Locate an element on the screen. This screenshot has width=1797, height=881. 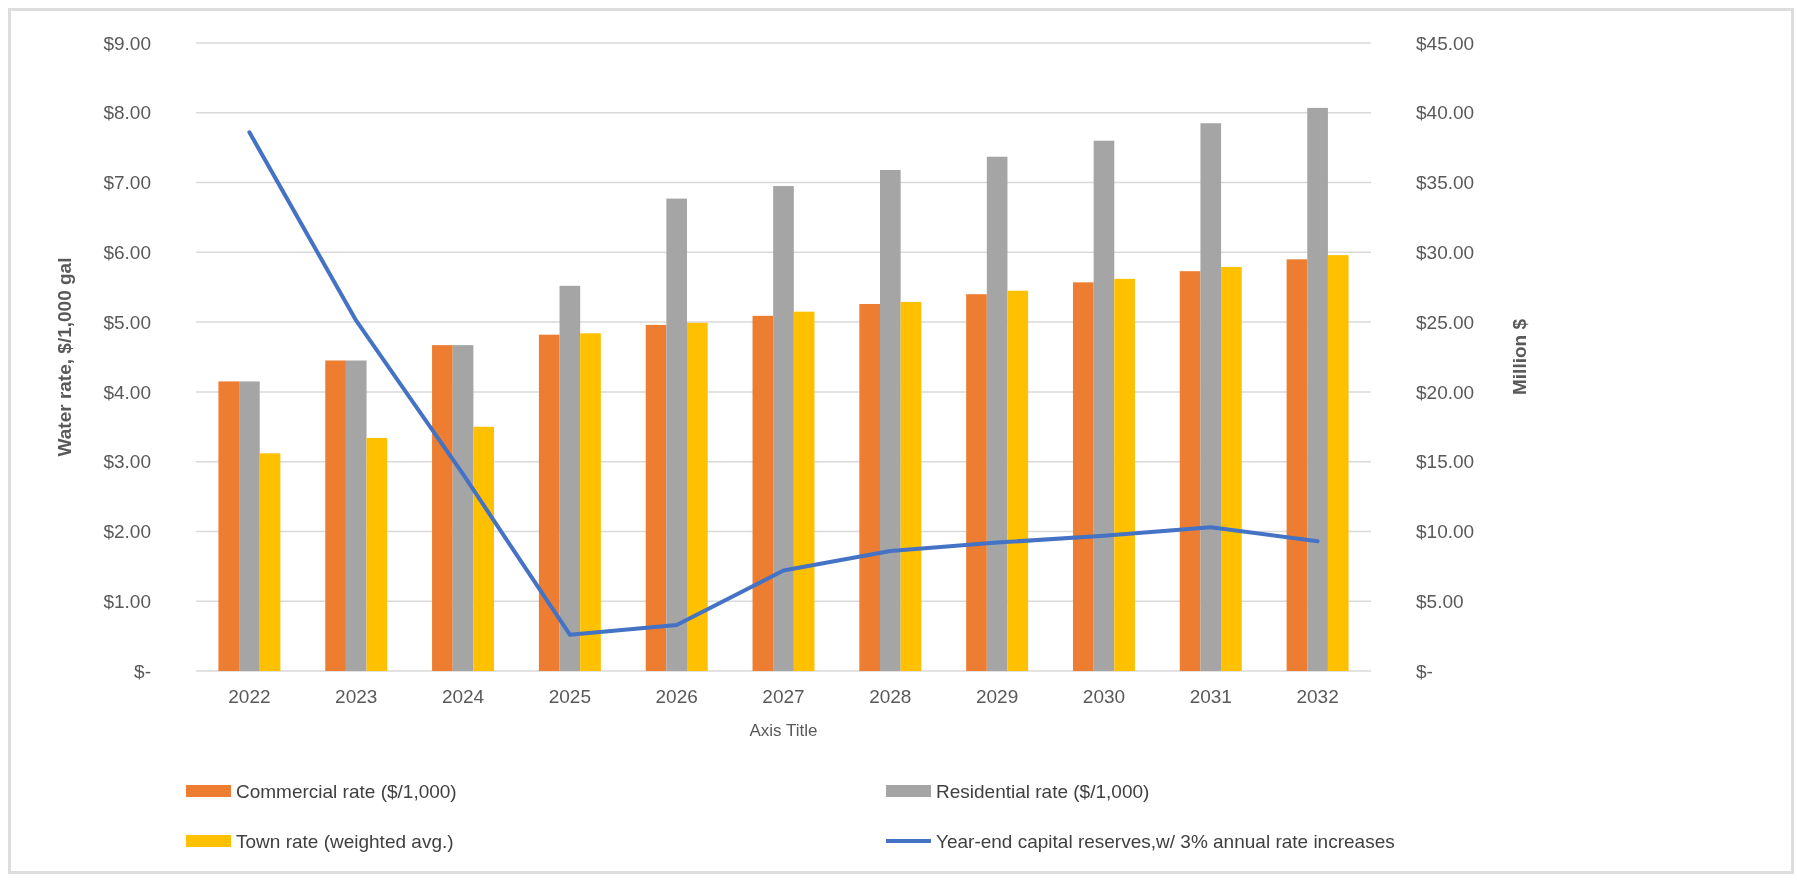
x-tick-label: 2029 is located at coordinates (997, 696).